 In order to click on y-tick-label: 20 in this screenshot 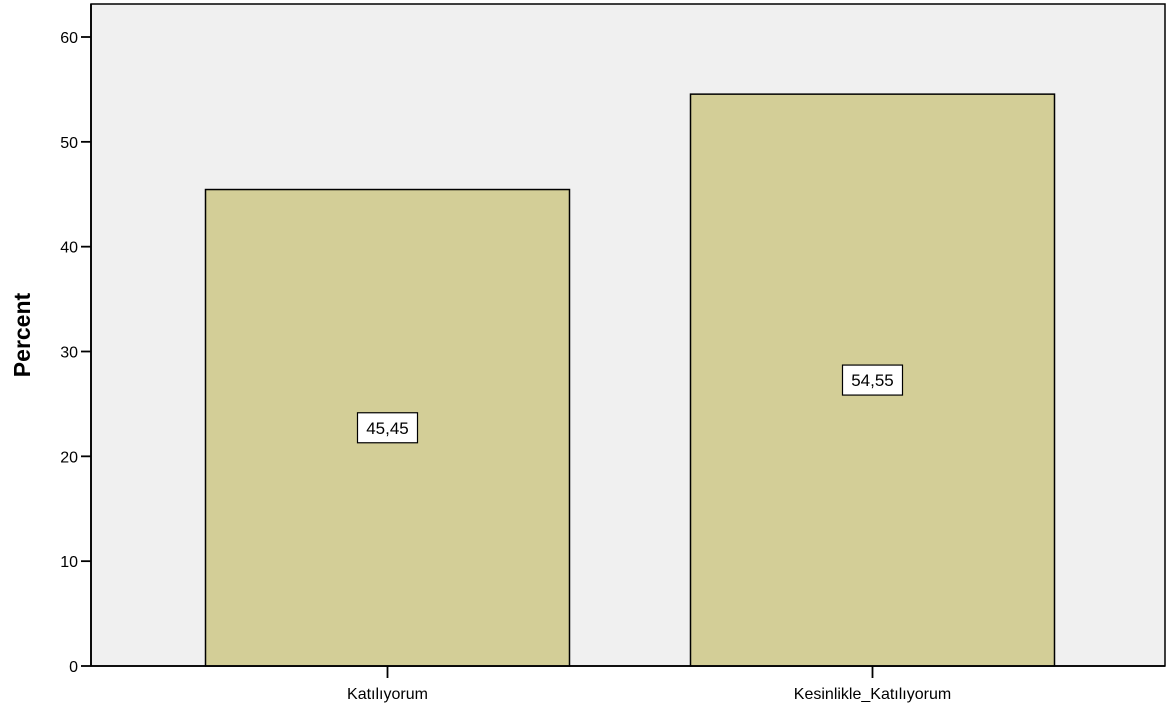, I will do `click(69, 457)`.